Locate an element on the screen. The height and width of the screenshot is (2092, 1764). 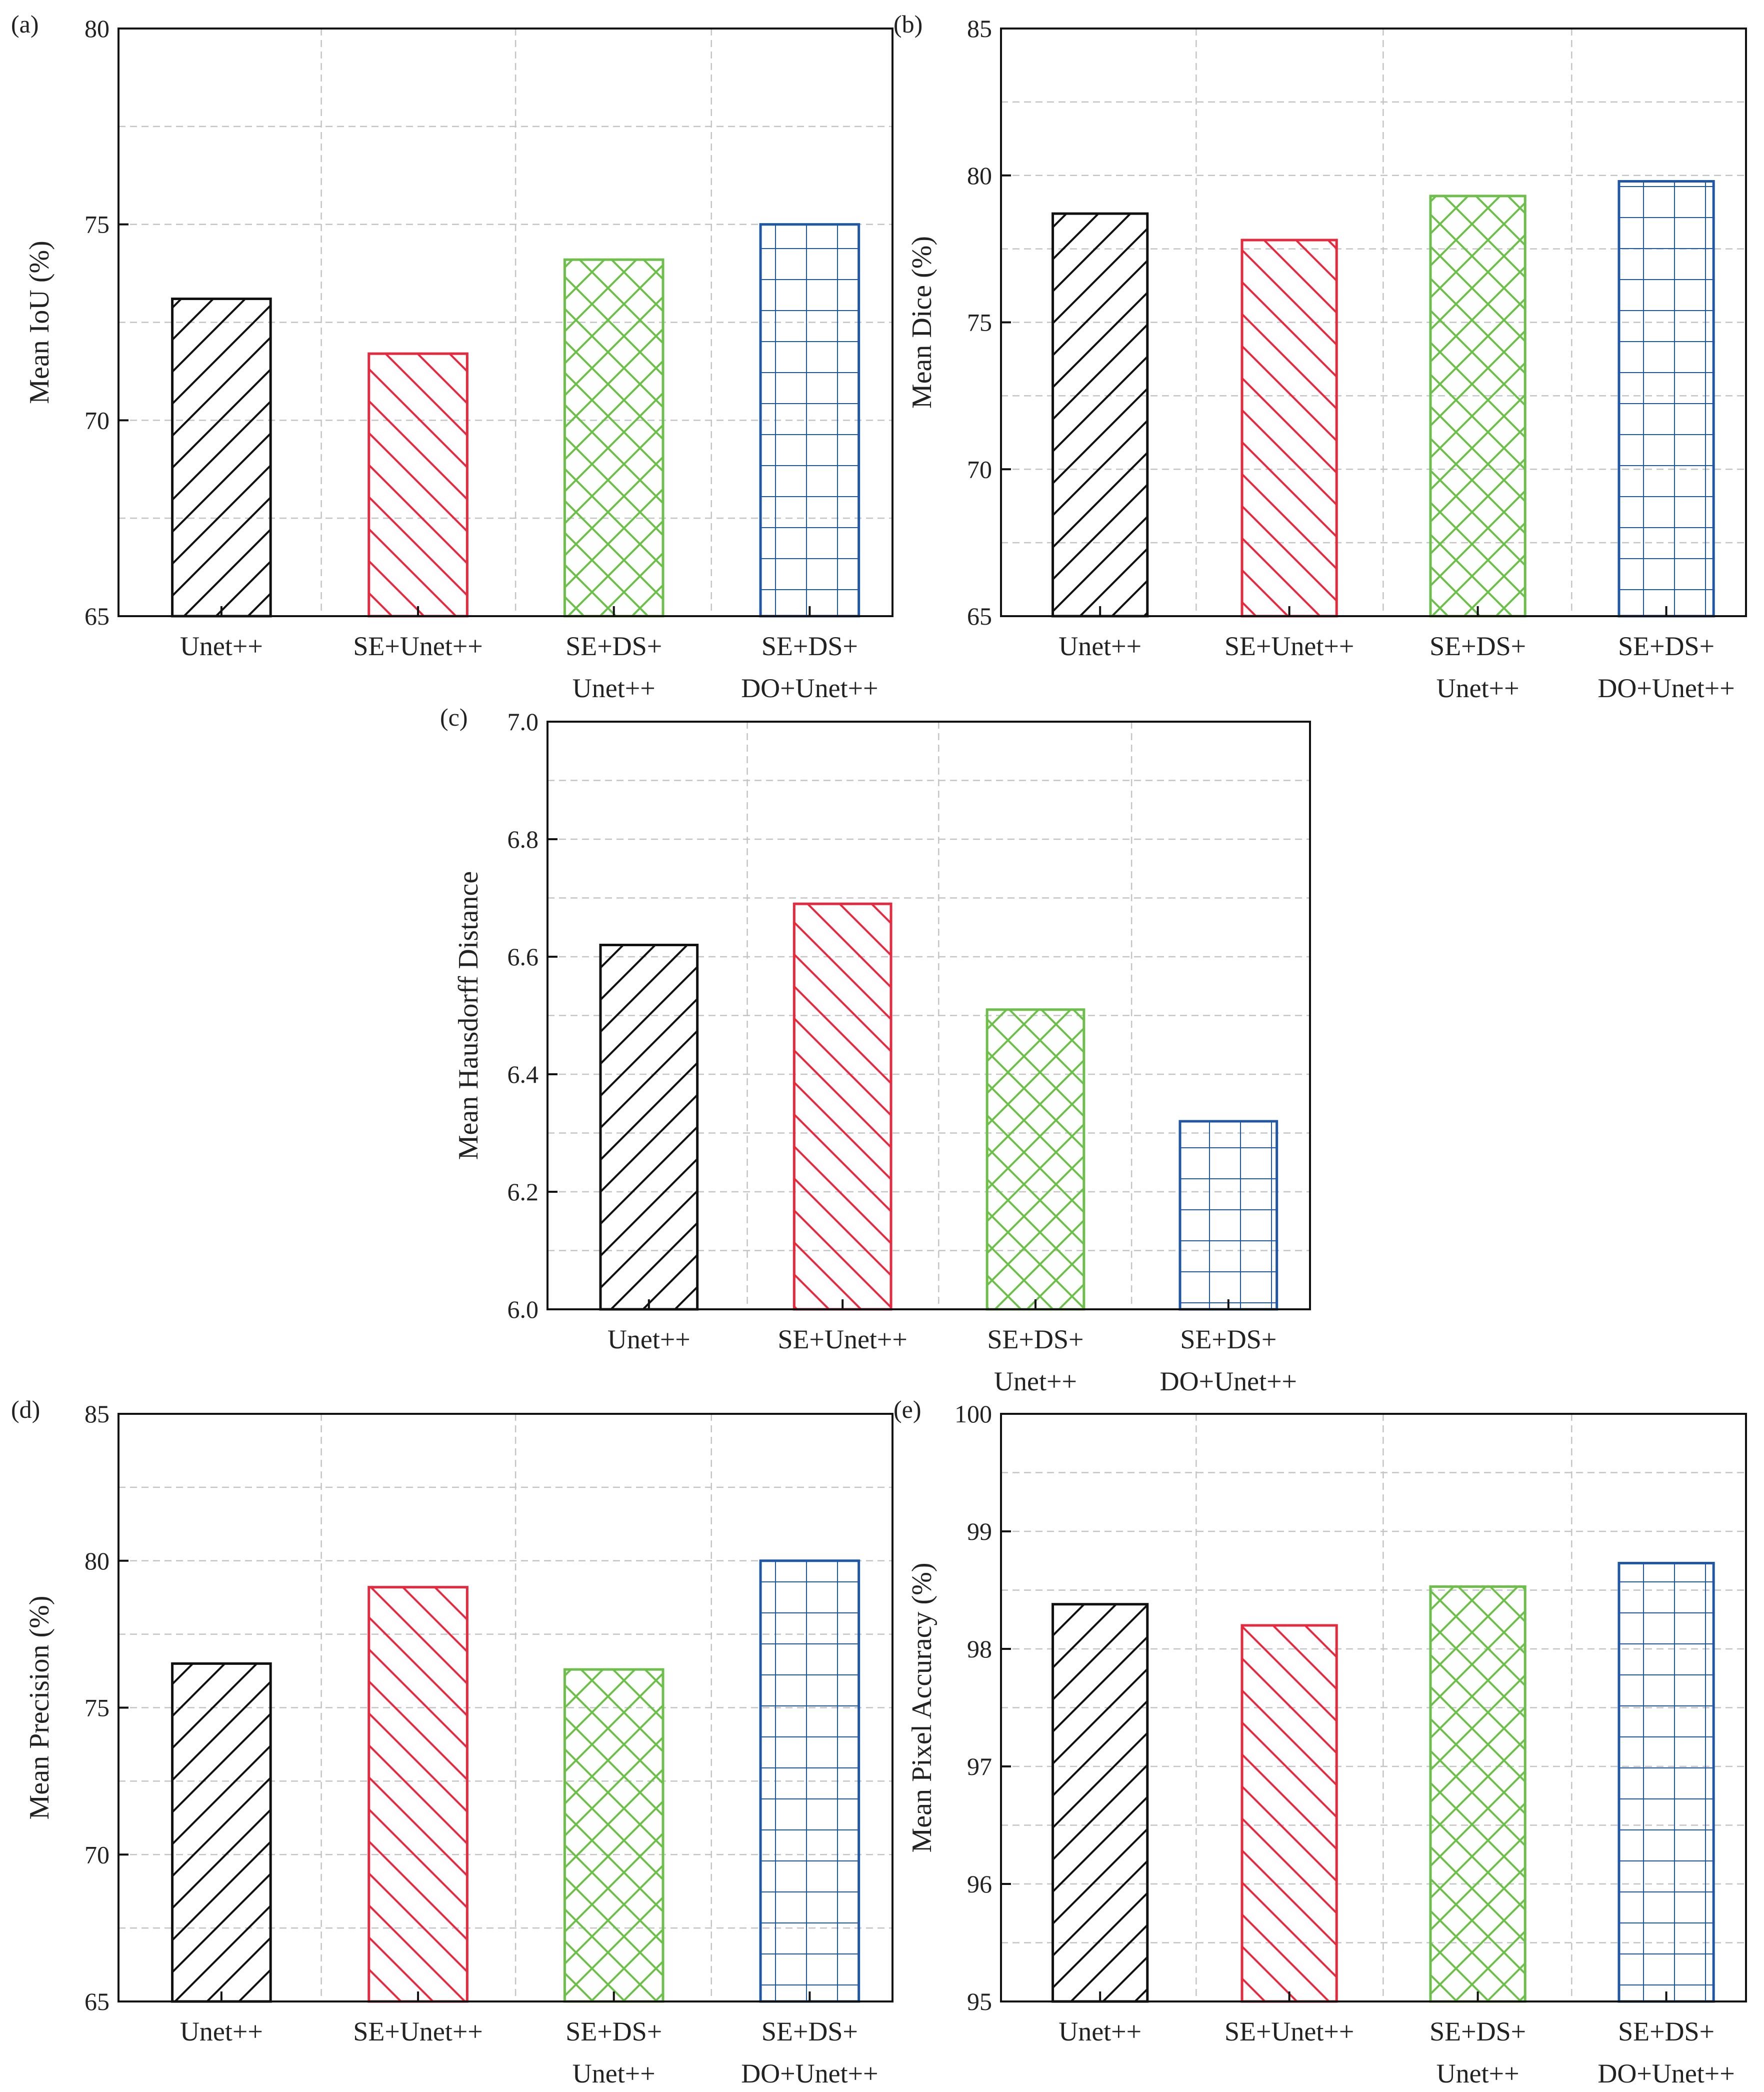
y-axis-title: Mean IoU (%) is located at coordinates (39, 322).